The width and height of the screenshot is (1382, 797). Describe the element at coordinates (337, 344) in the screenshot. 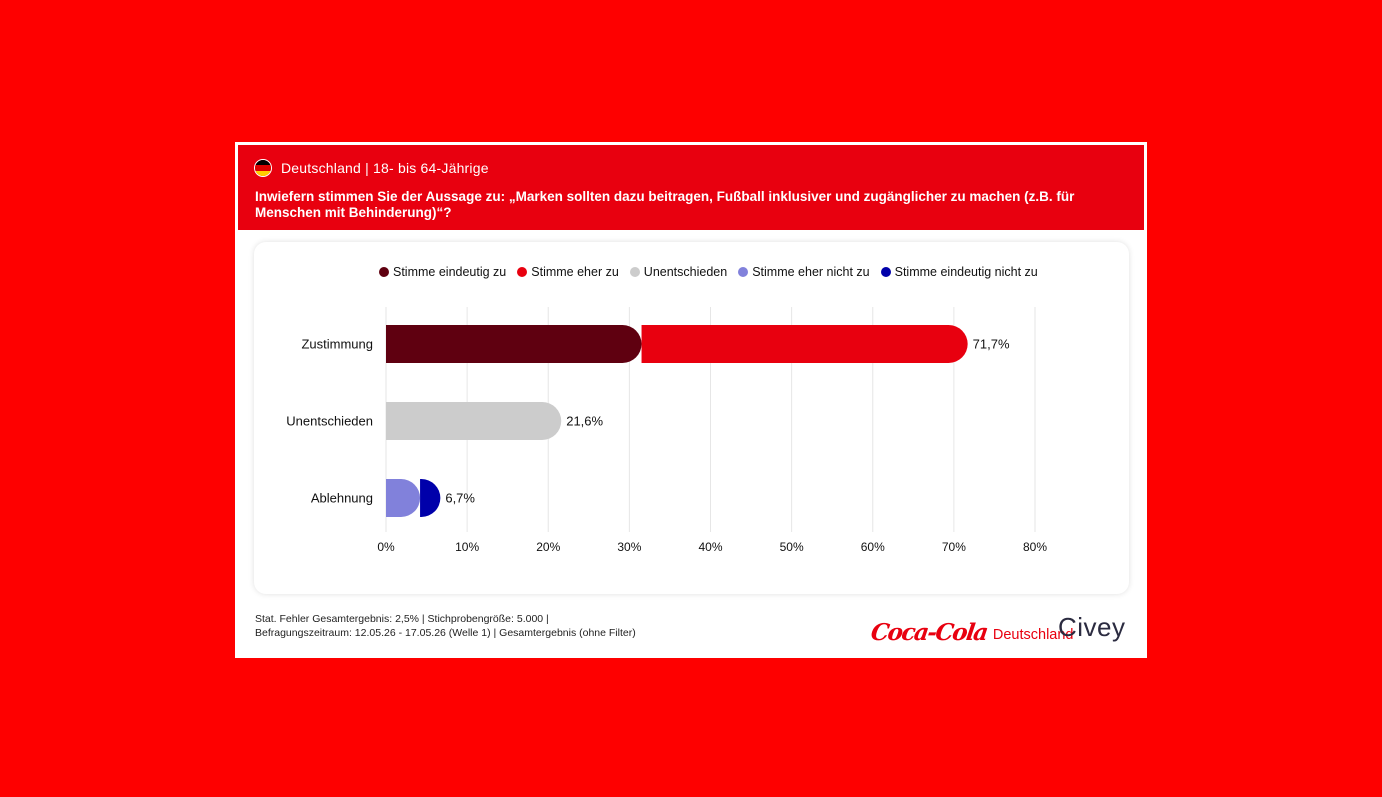

I see `category-label: Zustimmung` at that location.